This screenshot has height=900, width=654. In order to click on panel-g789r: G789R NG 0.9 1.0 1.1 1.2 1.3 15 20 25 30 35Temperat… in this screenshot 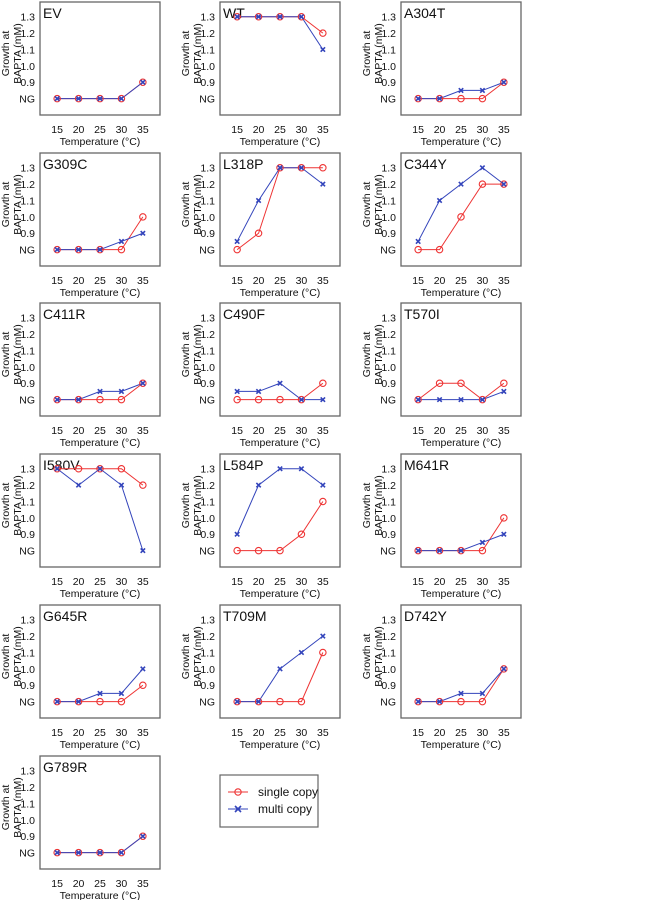, I will do `click(80, 827)`.